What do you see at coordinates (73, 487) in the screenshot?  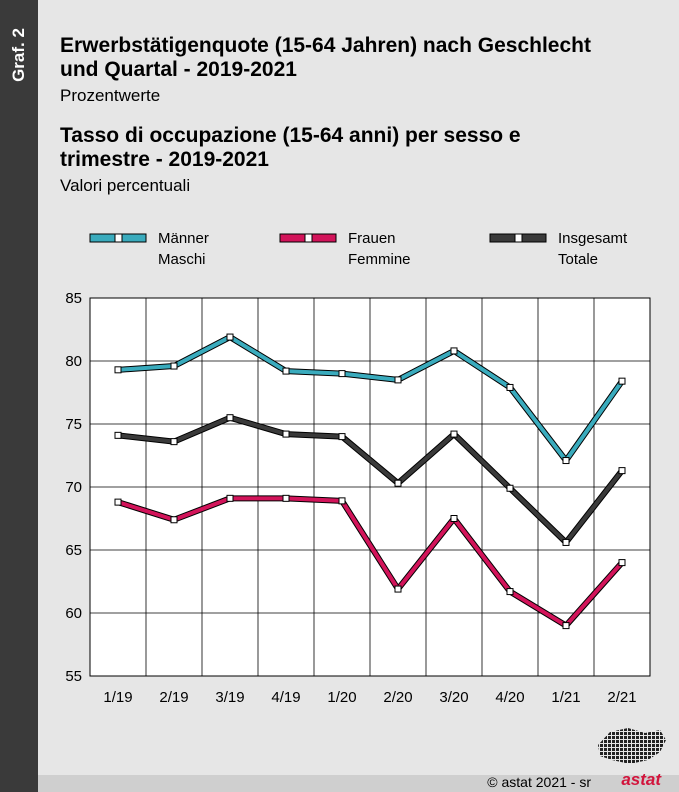 I see `y-tick-label: 70` at bounding box center [73, 487].